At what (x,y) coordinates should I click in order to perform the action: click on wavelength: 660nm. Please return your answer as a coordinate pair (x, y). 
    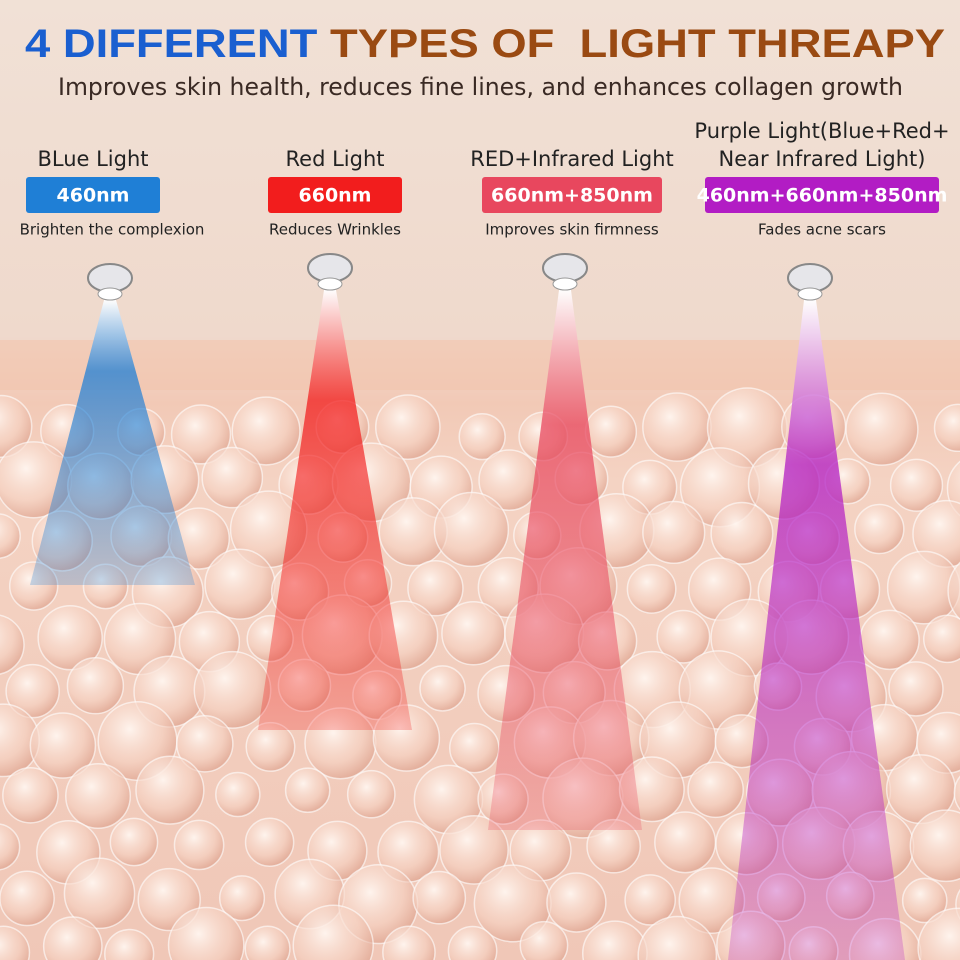
    Looking at the image, I should click on (335, 196).